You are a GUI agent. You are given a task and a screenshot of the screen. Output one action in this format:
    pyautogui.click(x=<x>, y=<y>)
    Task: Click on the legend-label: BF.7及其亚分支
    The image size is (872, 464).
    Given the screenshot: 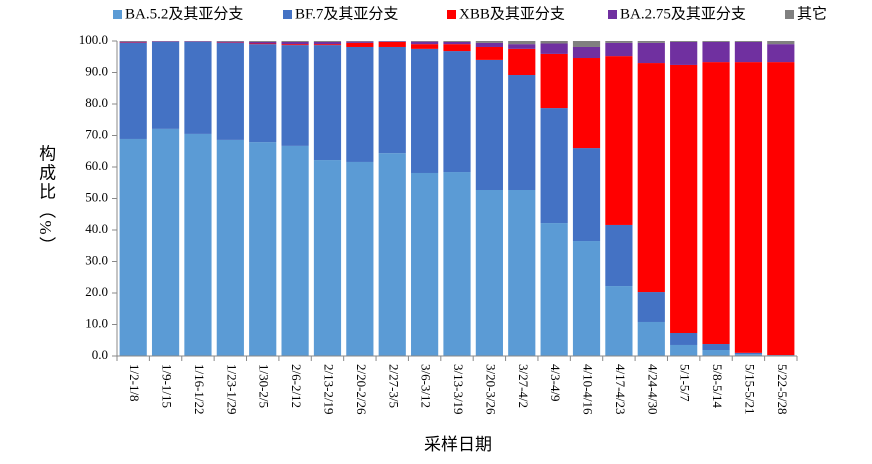 What is the action you would take?
    pyautogui.click(x=346, y=13)
    